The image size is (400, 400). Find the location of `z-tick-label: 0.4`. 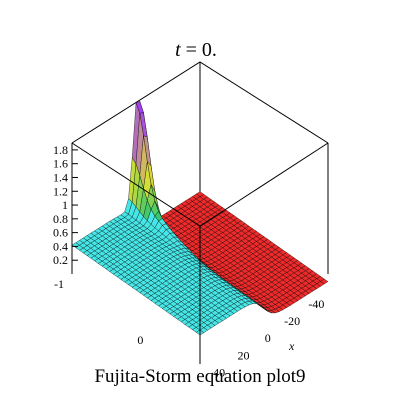

z-tick-label: 0.4 is located at coordinates (60, 246).